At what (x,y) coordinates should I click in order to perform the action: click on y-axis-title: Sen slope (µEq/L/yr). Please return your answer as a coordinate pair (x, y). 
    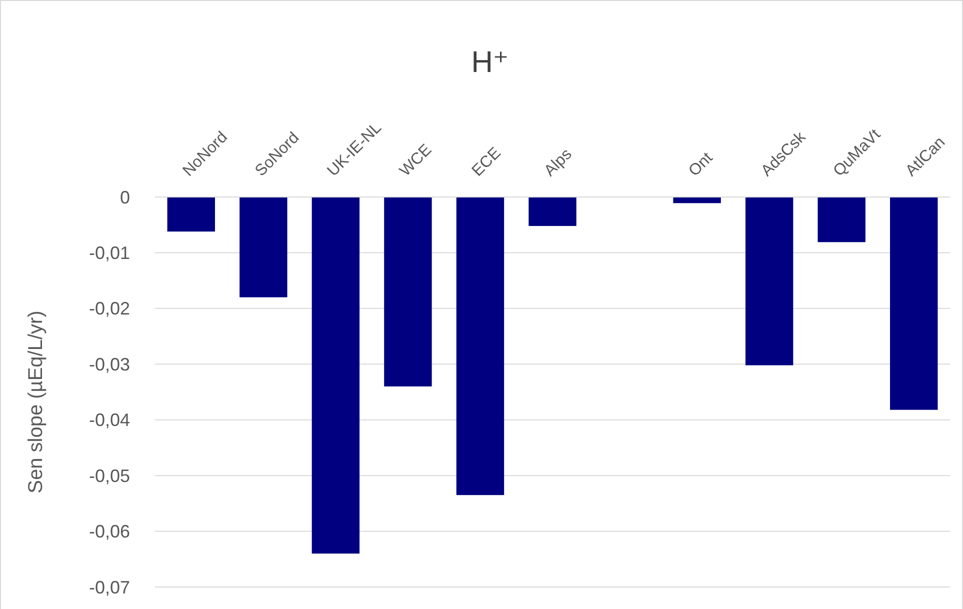
    Looking at the image, I should click on (36, 402).